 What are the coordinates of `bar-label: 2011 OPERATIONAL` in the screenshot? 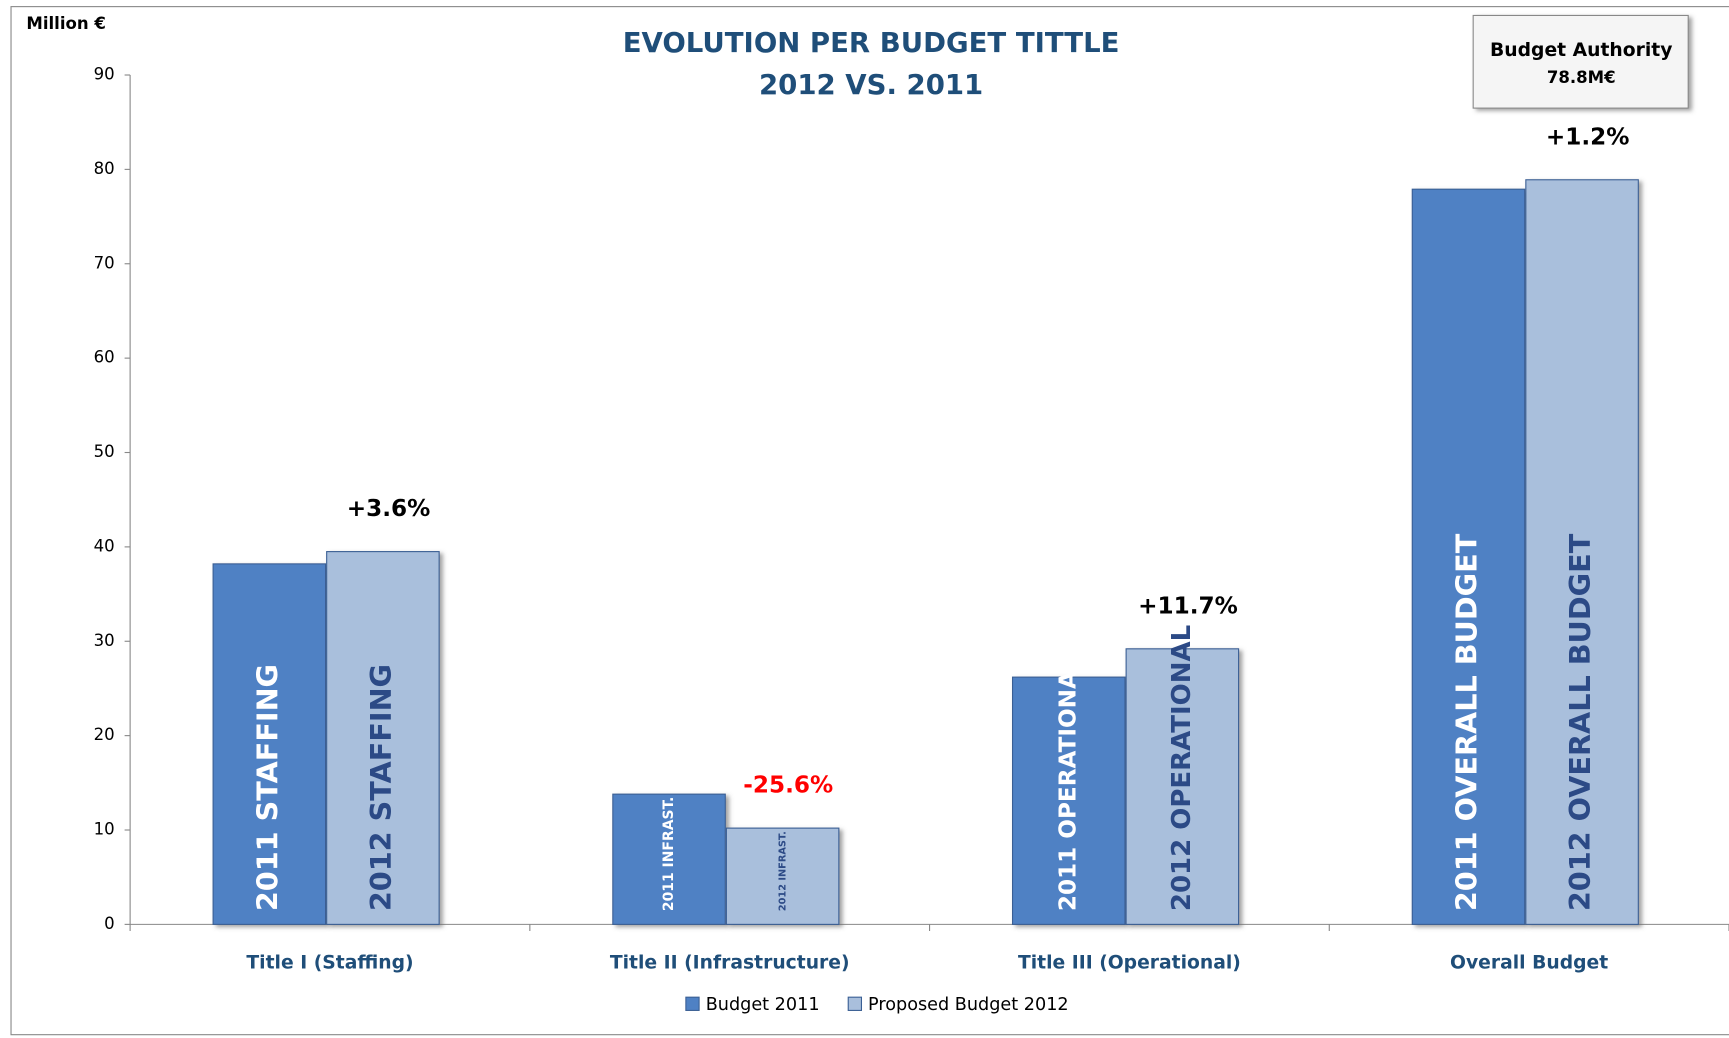 It's located at (1068, 783).